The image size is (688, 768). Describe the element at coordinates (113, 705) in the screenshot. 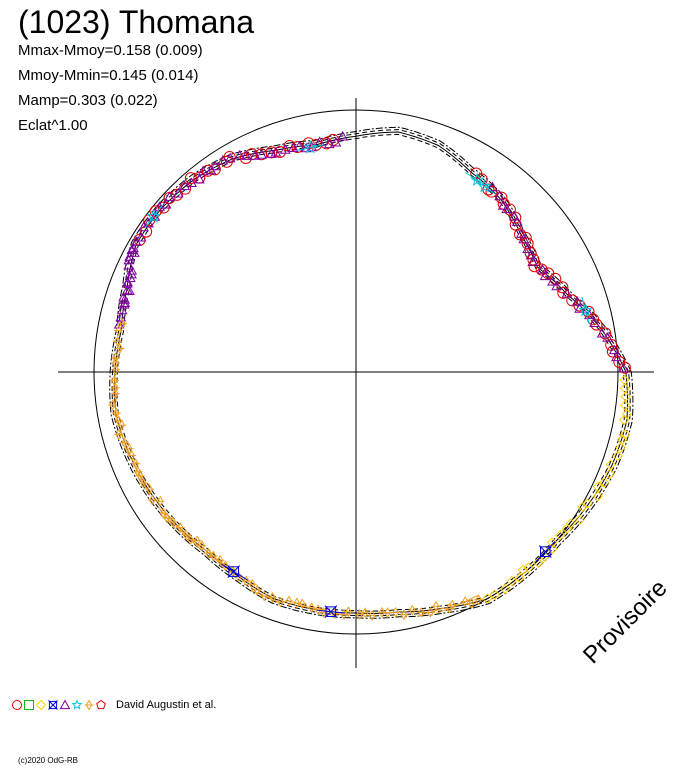

I see `legend: David Augustin et al.` at that location.